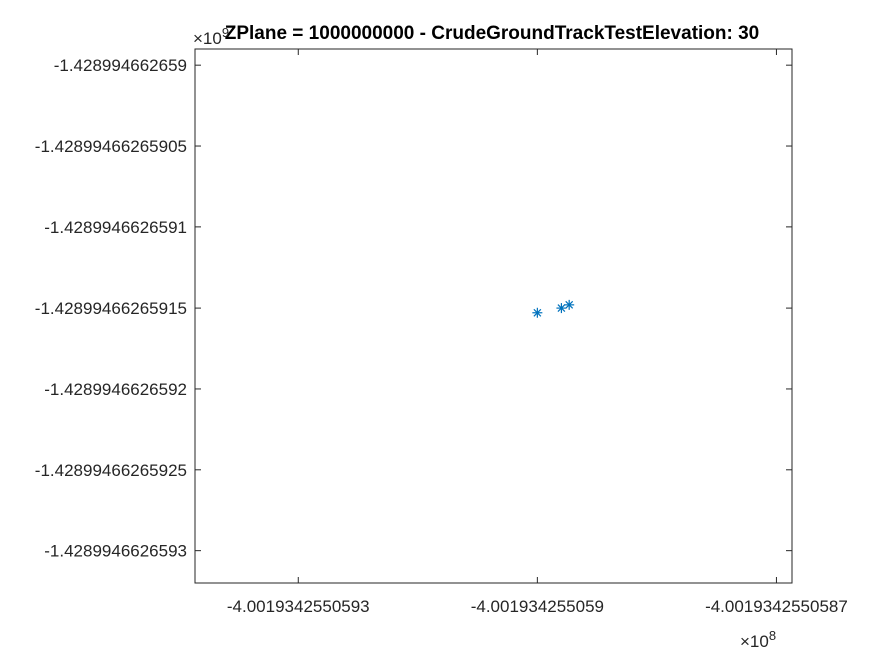 This screenshot has height=656, width=875. What do you see at coordinates (115, 551) in the screenshot?
I see `y-tick-label: -1.4289946626593` at bounding box center [115, 551].